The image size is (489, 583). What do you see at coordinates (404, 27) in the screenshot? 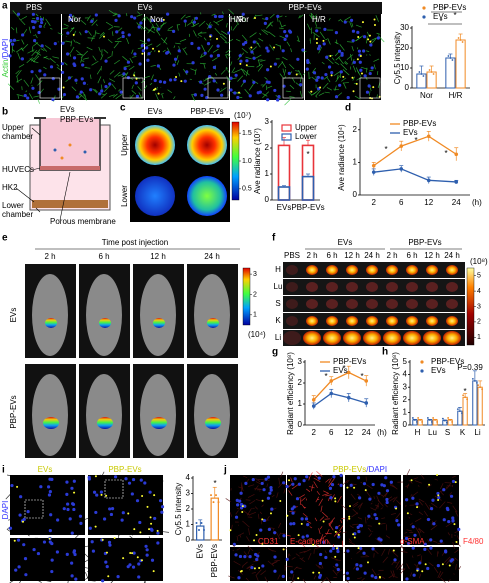
I see `y-tick-label: 30` at bounding box center [404, 27].